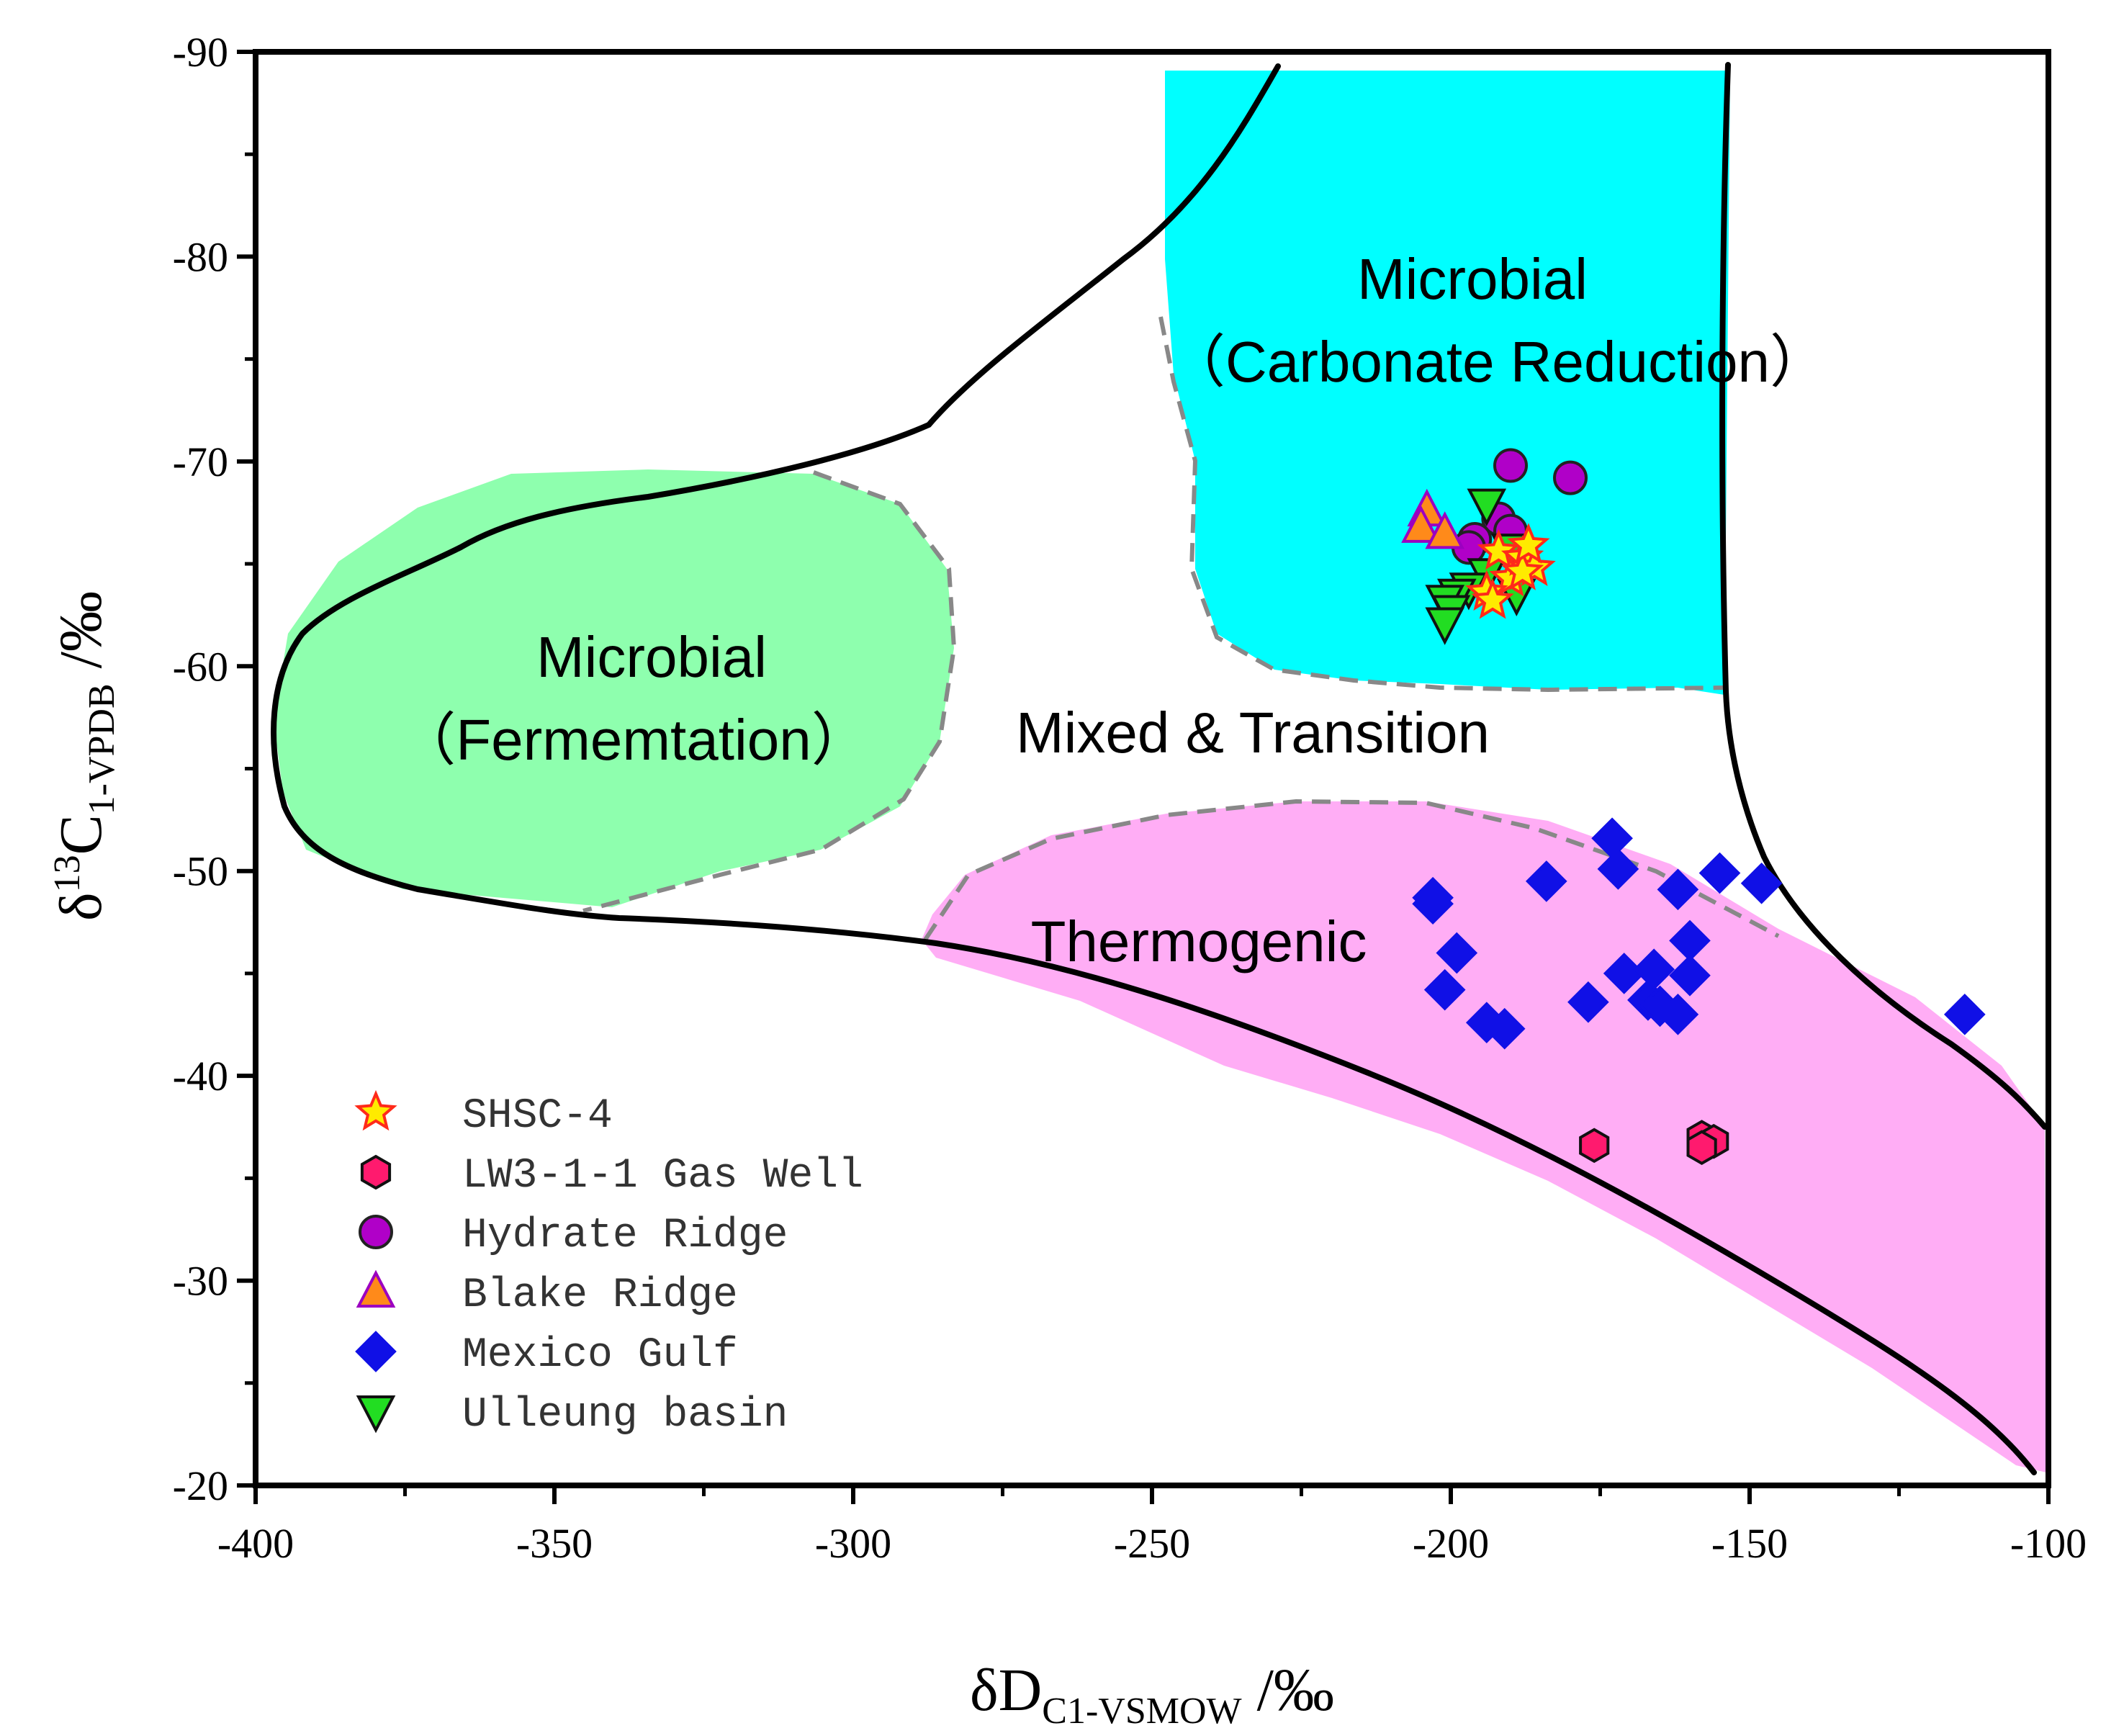  What do you see at coordinates (200, 53) in the screenshot?
I see `y-tick-label: -90` at bounding box center [200, 53].